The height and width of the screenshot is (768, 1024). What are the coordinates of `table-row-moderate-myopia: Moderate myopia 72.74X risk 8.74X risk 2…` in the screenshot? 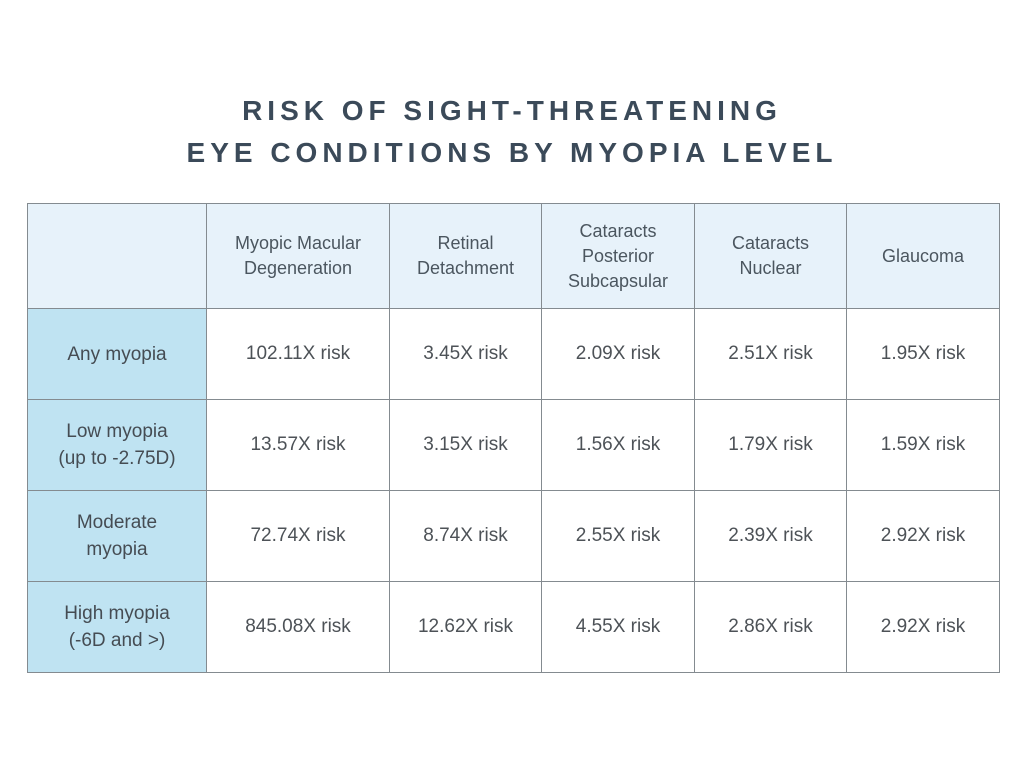 It's located at (513, 536).